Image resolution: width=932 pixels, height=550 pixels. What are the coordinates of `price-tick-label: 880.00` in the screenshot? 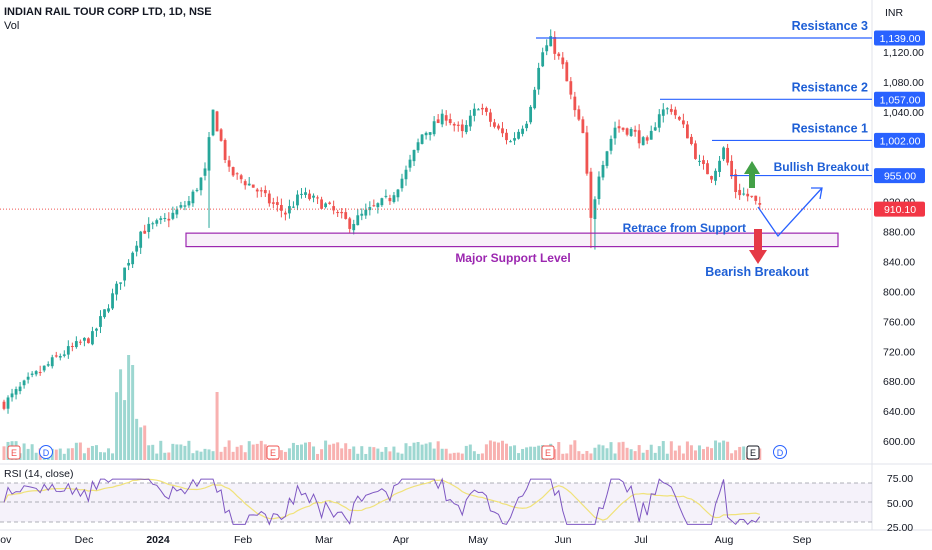 It's located at (899, 233).